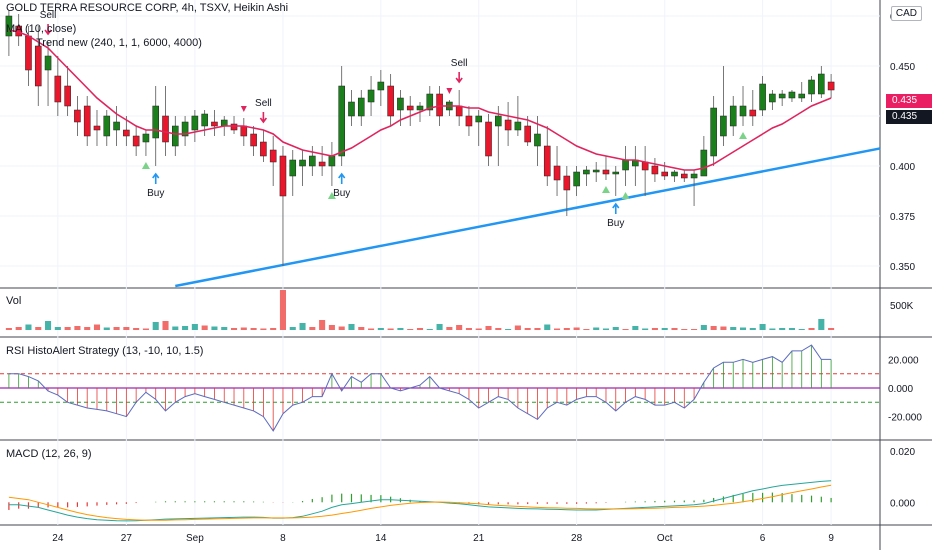 The width and height of the screenshot is (932, 550). Describe the element at coordinates (665, 538) in the screenshot. I see `time-tick-label: Oct` at that location.